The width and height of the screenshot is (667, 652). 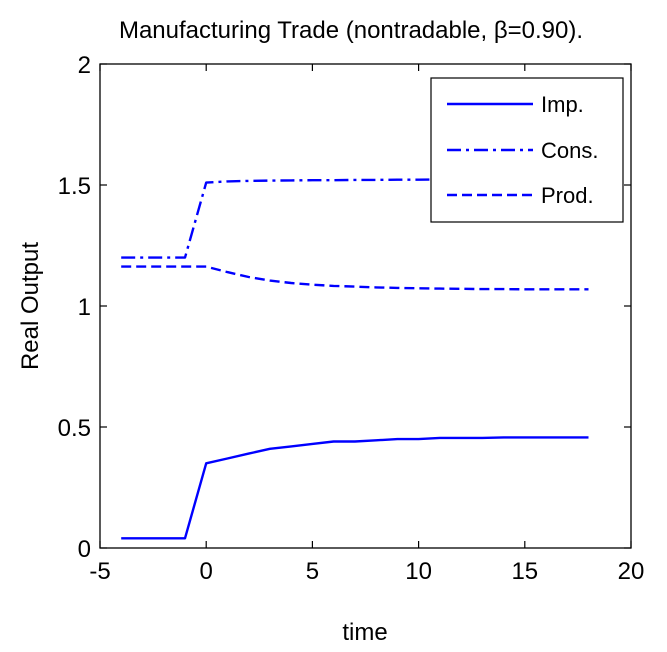 What do you see at coordinates (567, 195) in the screenshot?
I see `legend-label-prod: Prod.` at bounding box center [567, 195].